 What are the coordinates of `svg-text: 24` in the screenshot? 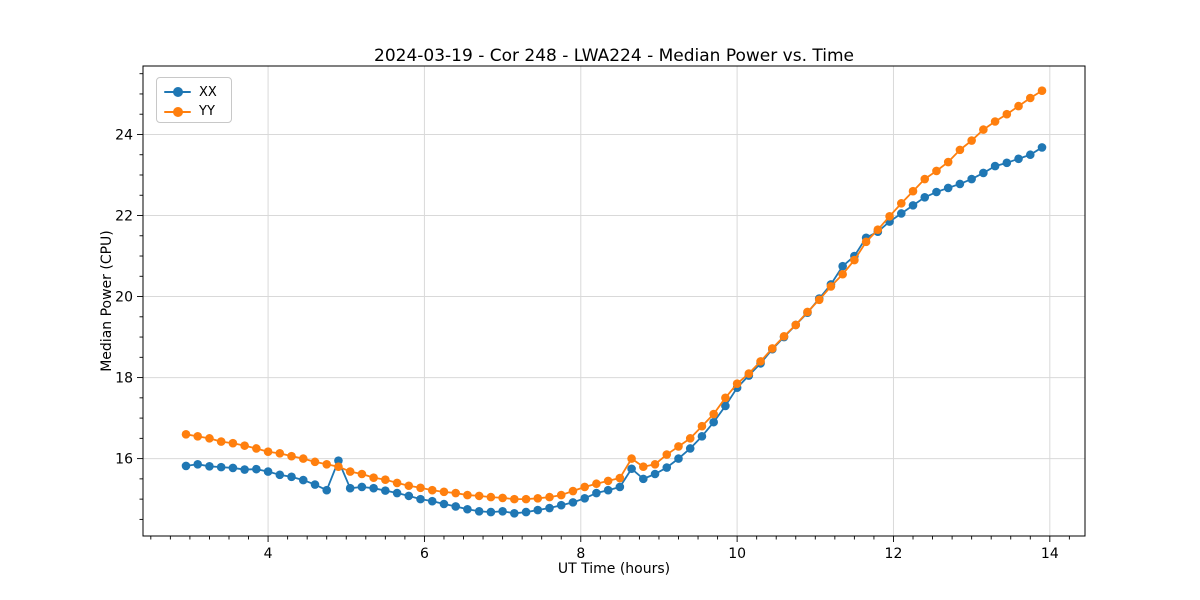 It's located at (124, 135).